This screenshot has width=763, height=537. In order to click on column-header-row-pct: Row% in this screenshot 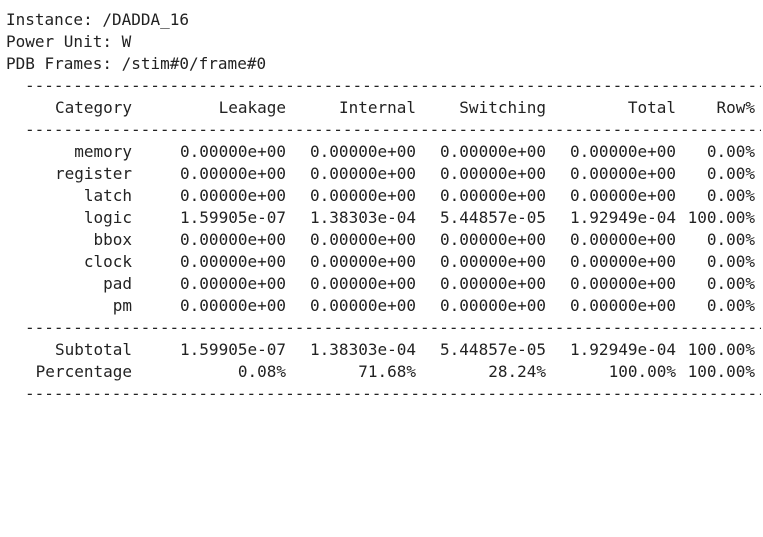, I will do `click(735, 107)`.